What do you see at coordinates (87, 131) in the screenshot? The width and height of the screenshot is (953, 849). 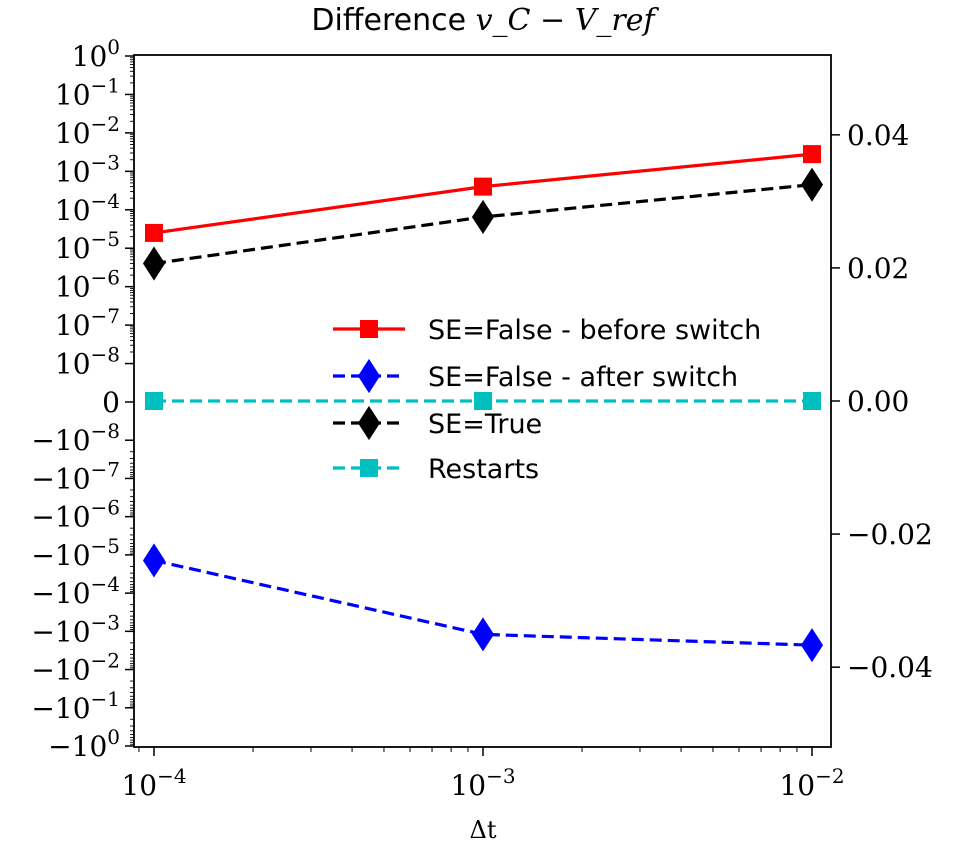 I see `y-left-tick-label: 10⁻²` at bounding box center [87, 131].